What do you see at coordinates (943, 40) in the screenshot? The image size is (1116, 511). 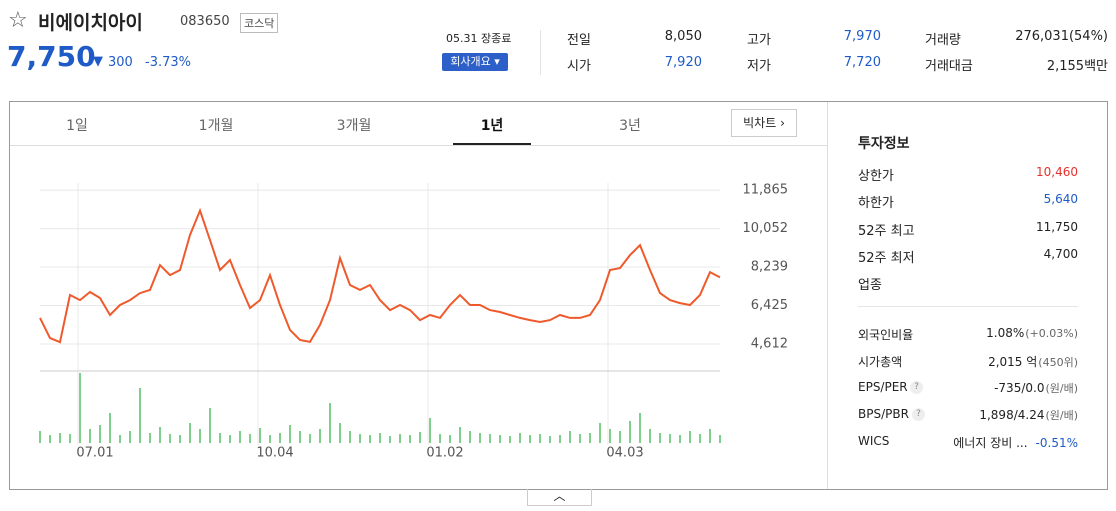 I see `summary-label: 거래량` at bounding box center [943, 40].